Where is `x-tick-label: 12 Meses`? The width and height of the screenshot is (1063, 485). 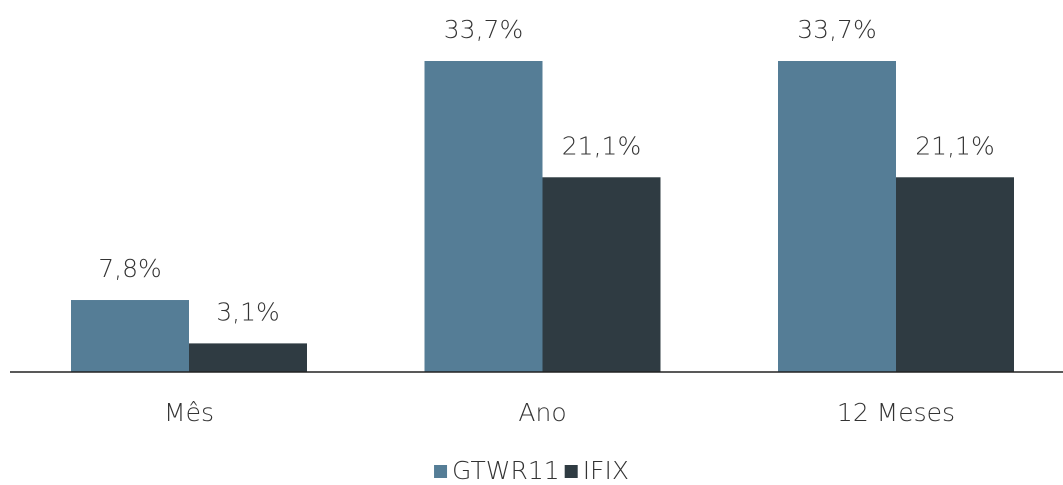 x-tick-label: 12 Meses is located at coordinates (896, 412).